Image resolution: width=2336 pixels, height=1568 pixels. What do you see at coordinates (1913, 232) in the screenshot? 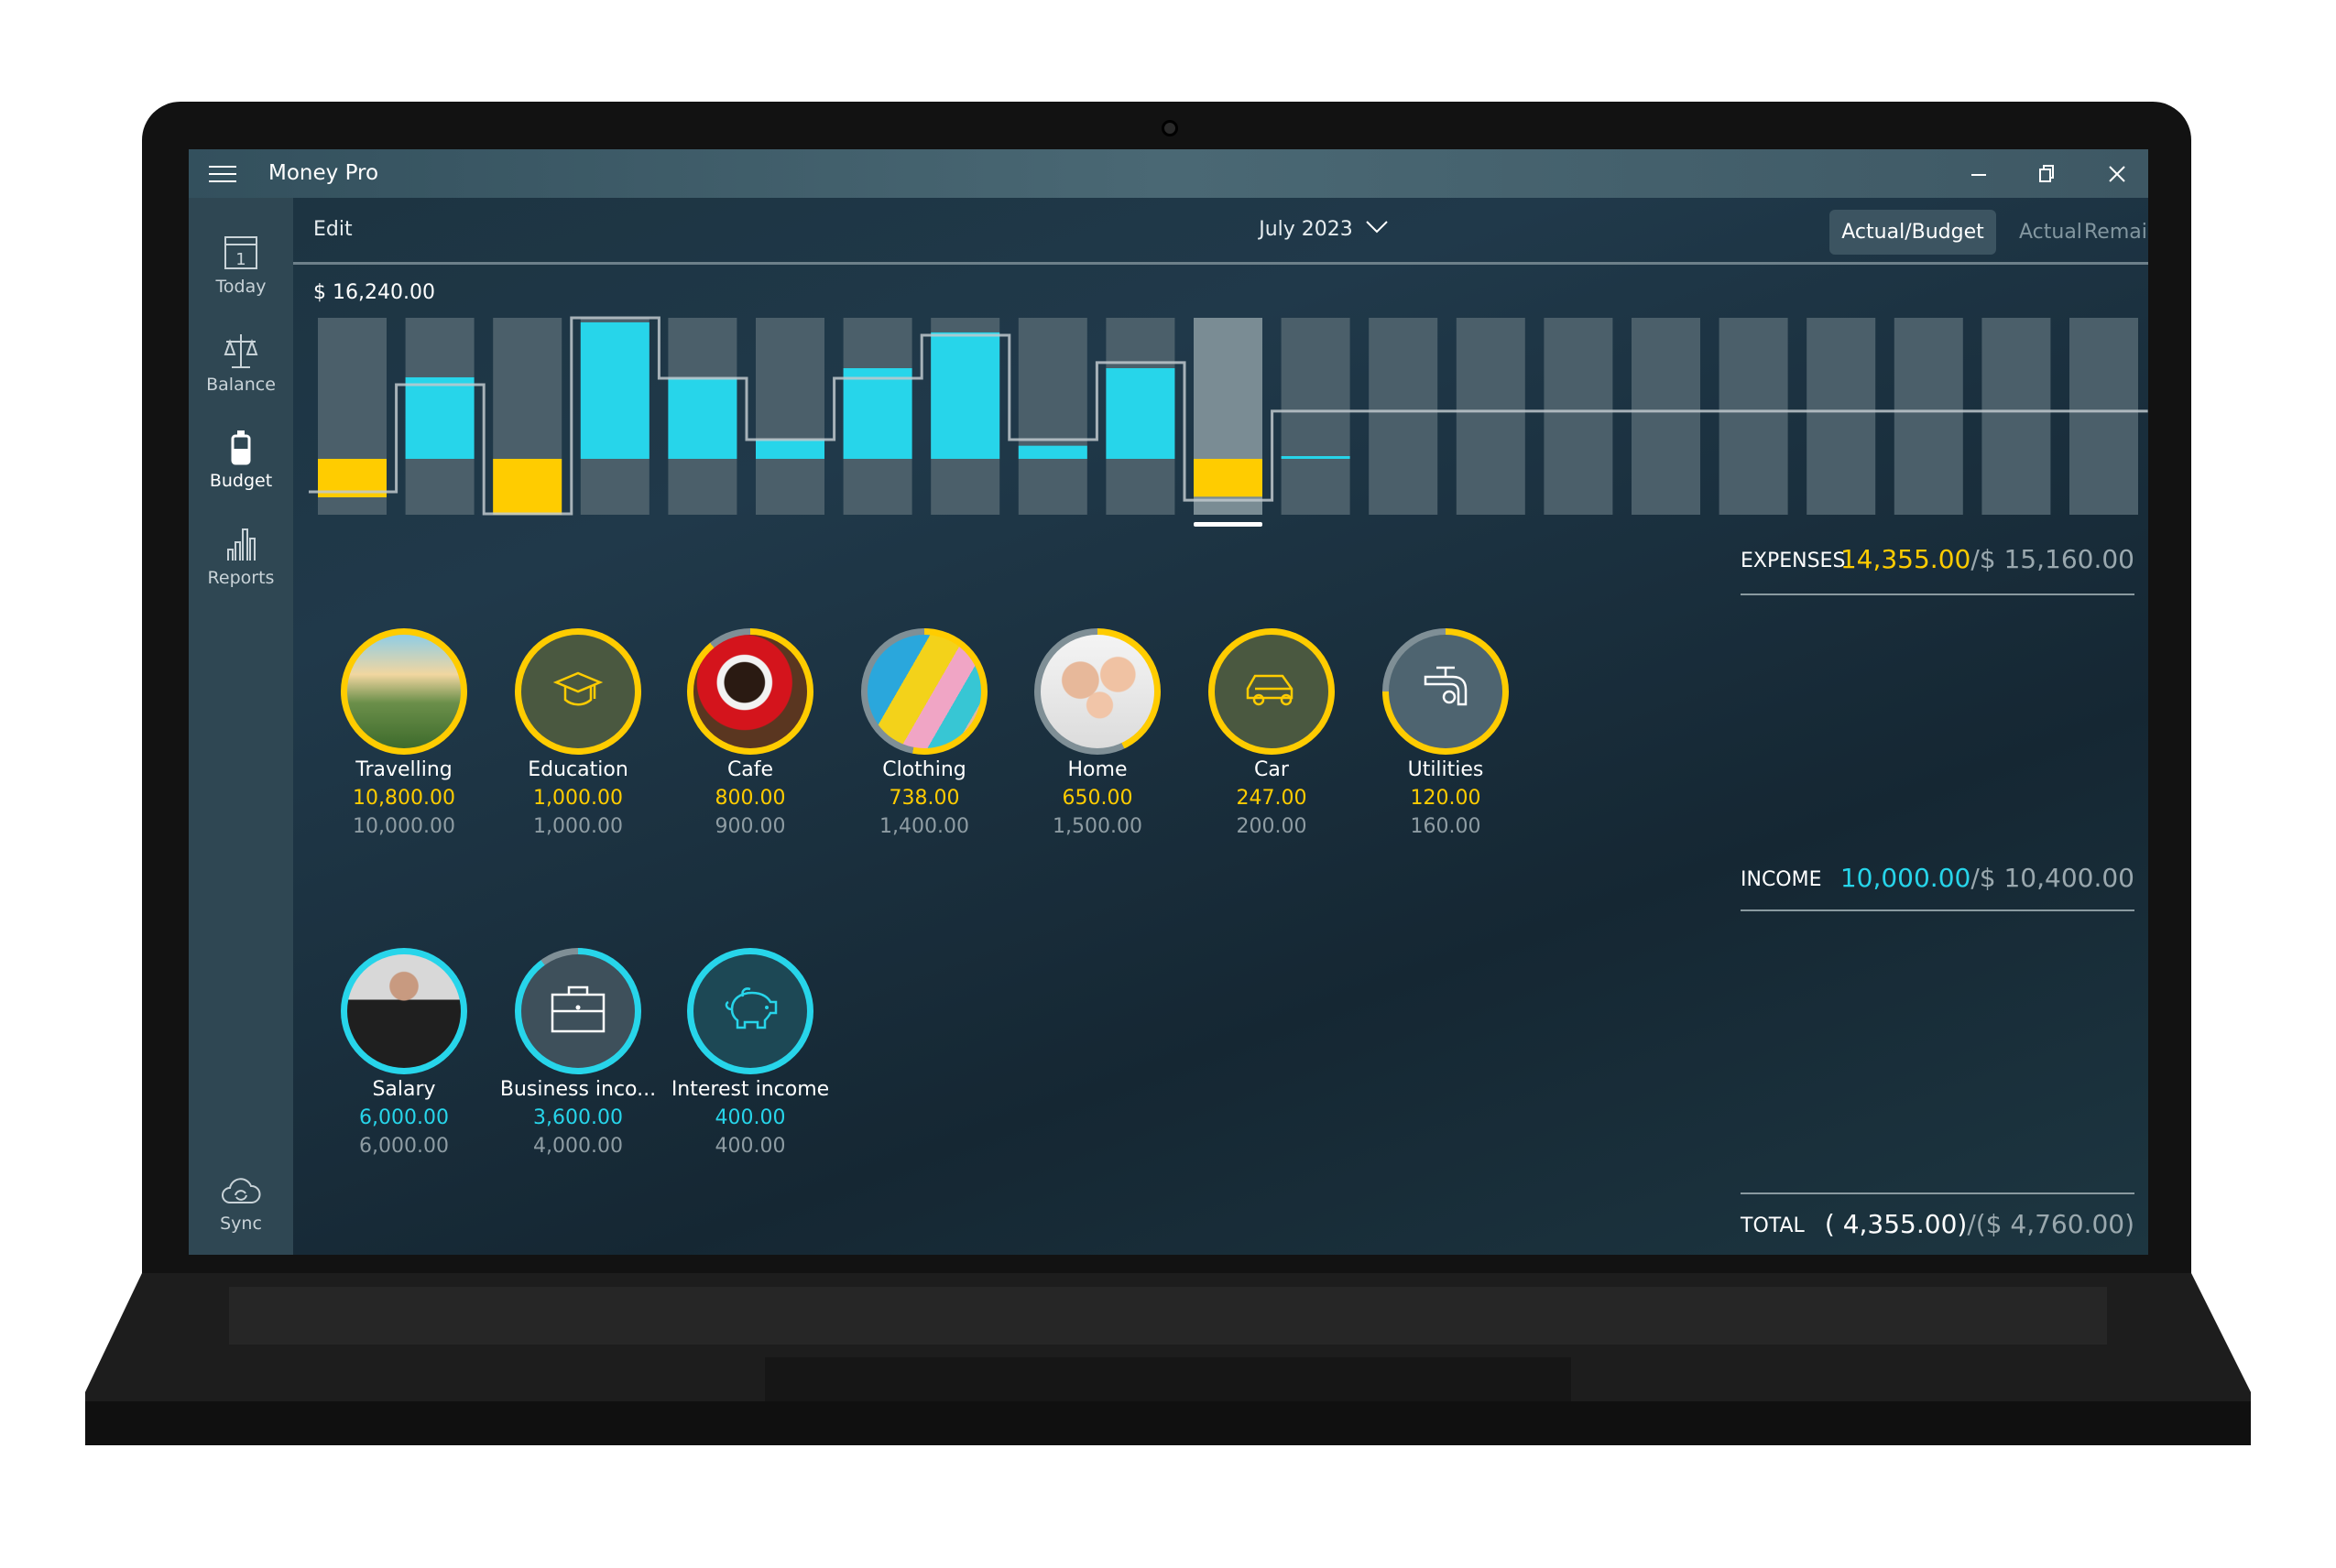
I see `segment-actual-budget: Actual/Budget` at bounding box center [1913, 232].